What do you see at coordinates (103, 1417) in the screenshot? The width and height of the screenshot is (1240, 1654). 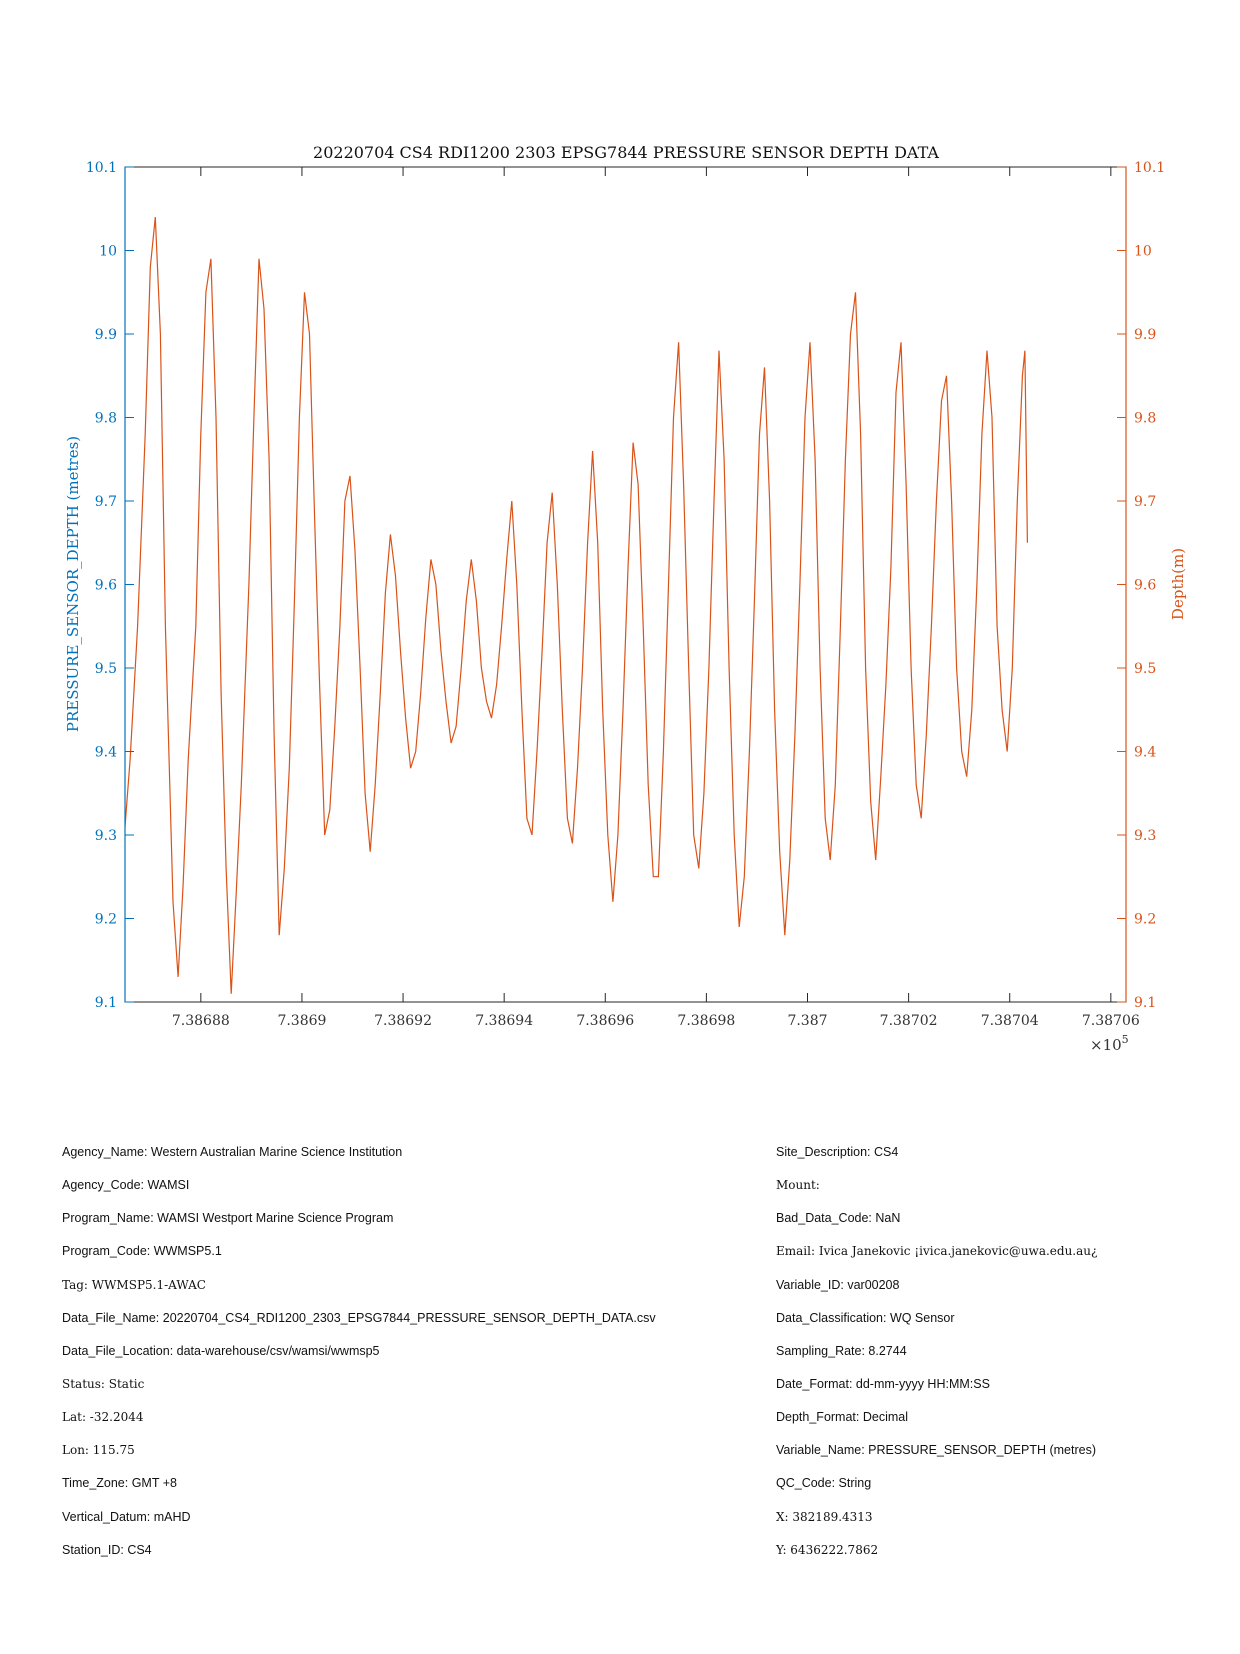 I see `metadata-field: Lat: -32.2044` at bounding box center [103, 1417].